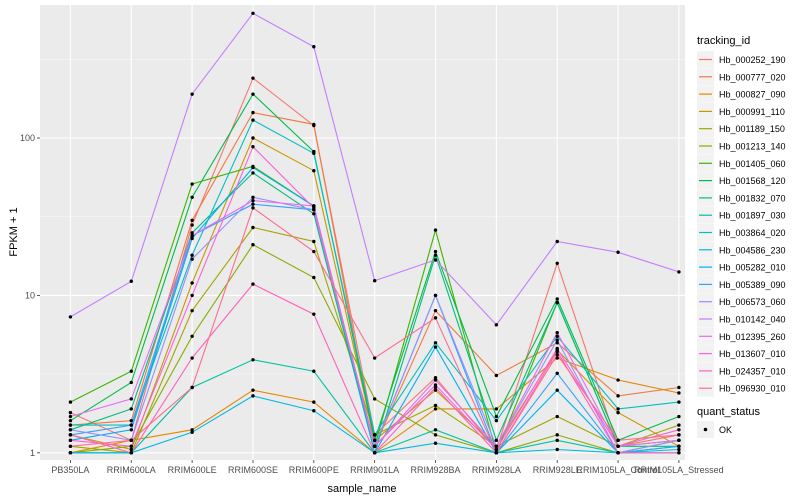 The image size is (800, 500). Describe the element at coordinates (752, 354) in the screenshot. I see `legend-label: Hb_013607_010` at that location.